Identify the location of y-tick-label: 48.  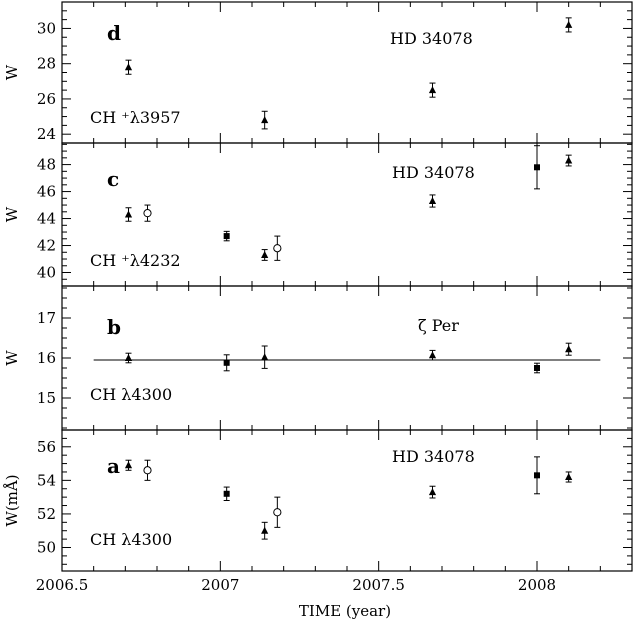
(46, 165).